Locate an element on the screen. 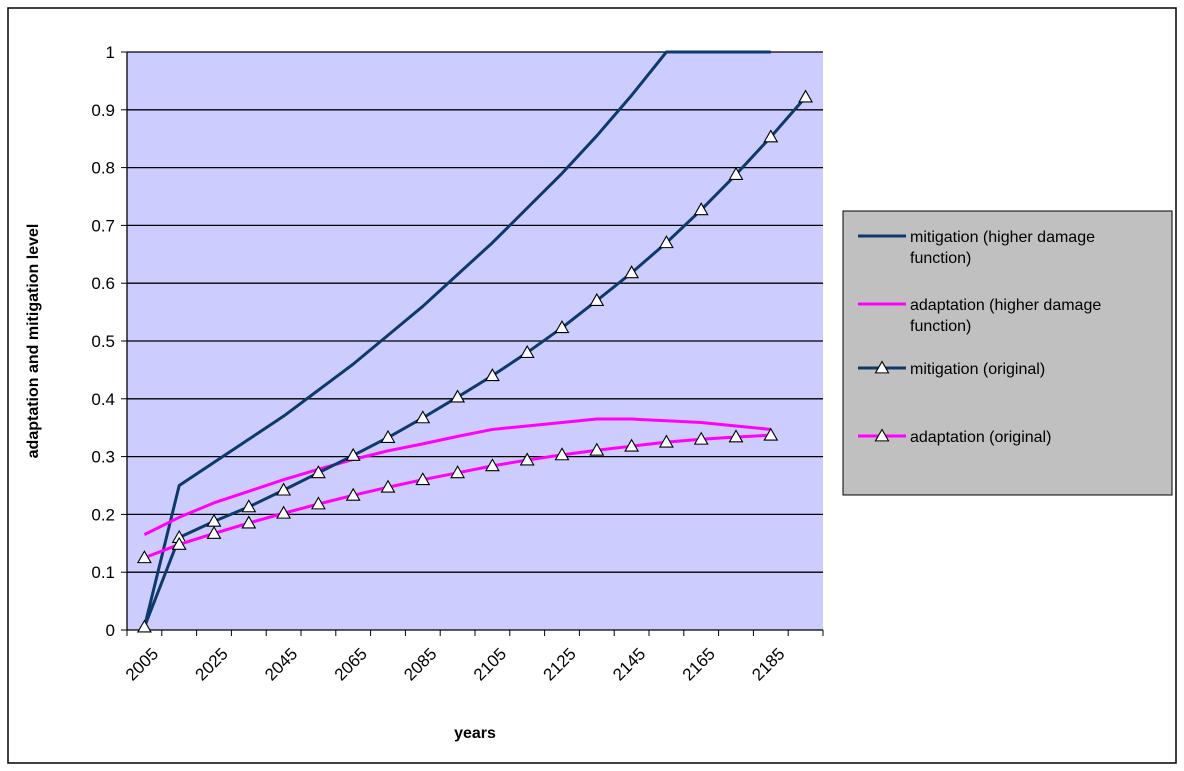 The image size is (1184, 771). legend-label: mitigation (higher damage function) is located at coordinates (1002, 248).